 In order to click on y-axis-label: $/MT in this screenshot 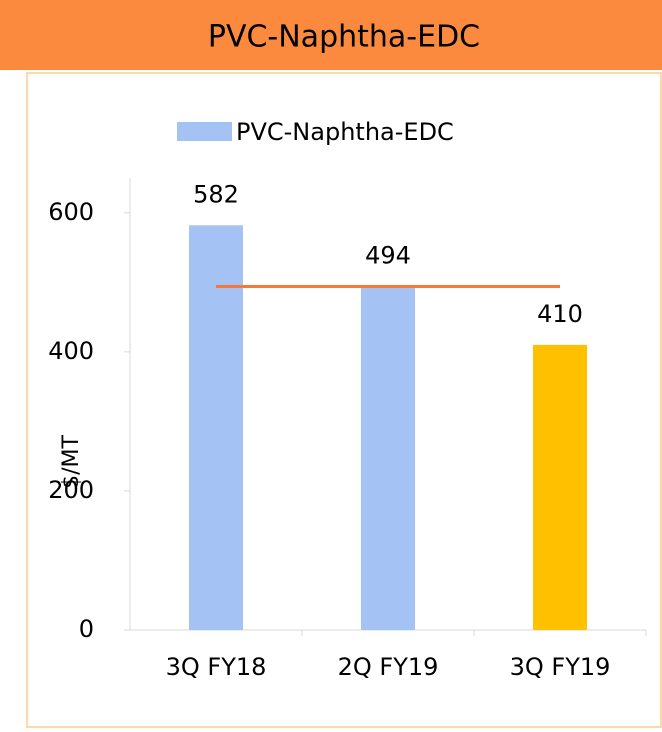, I will do `click(71, 462)`.